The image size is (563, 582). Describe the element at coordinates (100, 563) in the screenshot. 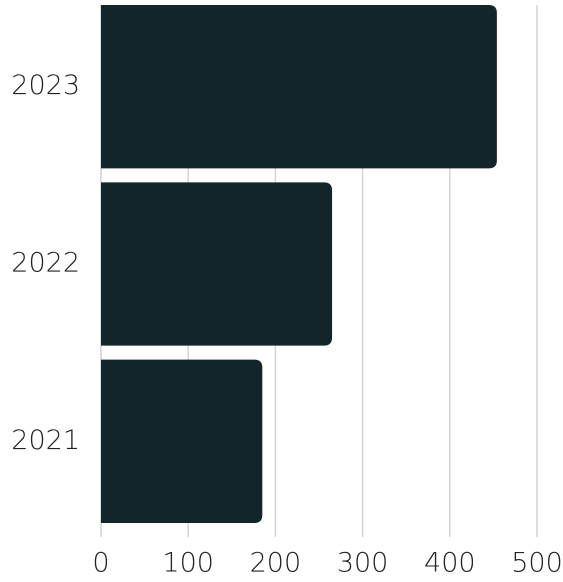

I see `x-tick-label: 0` at that location.